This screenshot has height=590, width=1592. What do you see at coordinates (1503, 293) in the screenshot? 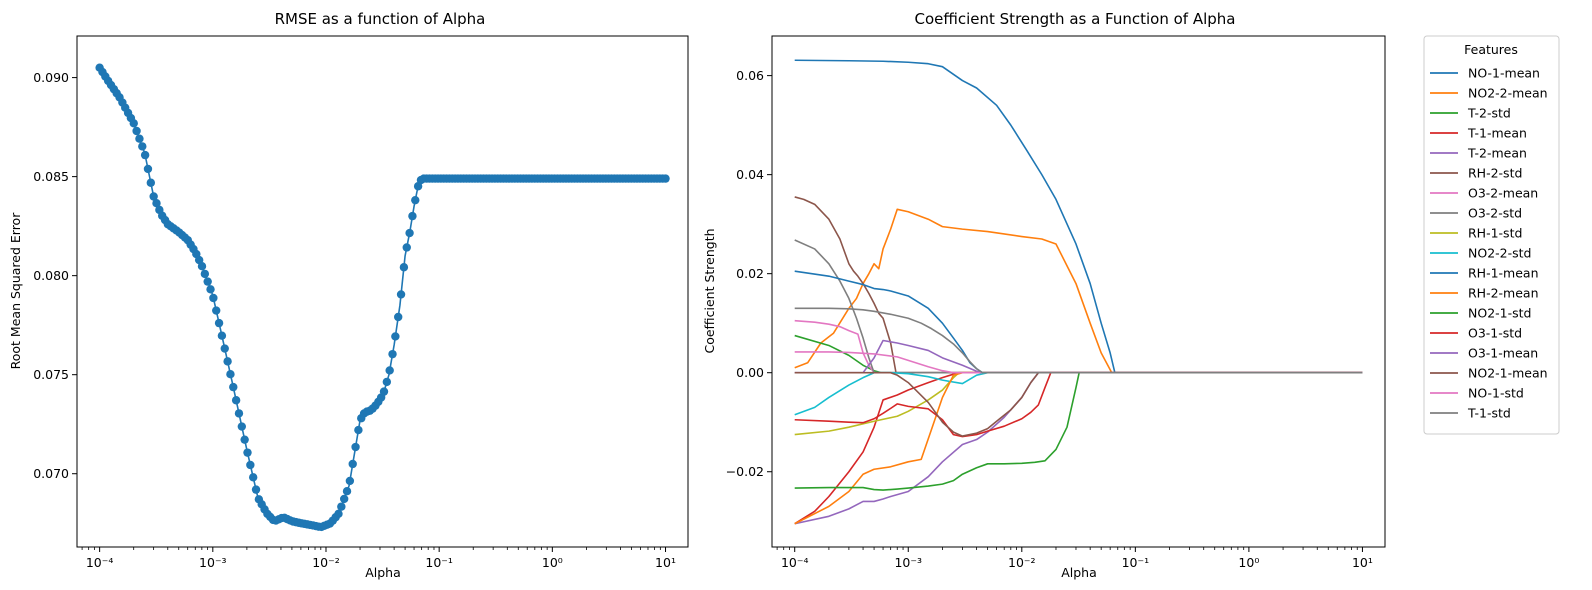
I see `legend-label: RH-2-mean` at bounding box center [1503, 293].